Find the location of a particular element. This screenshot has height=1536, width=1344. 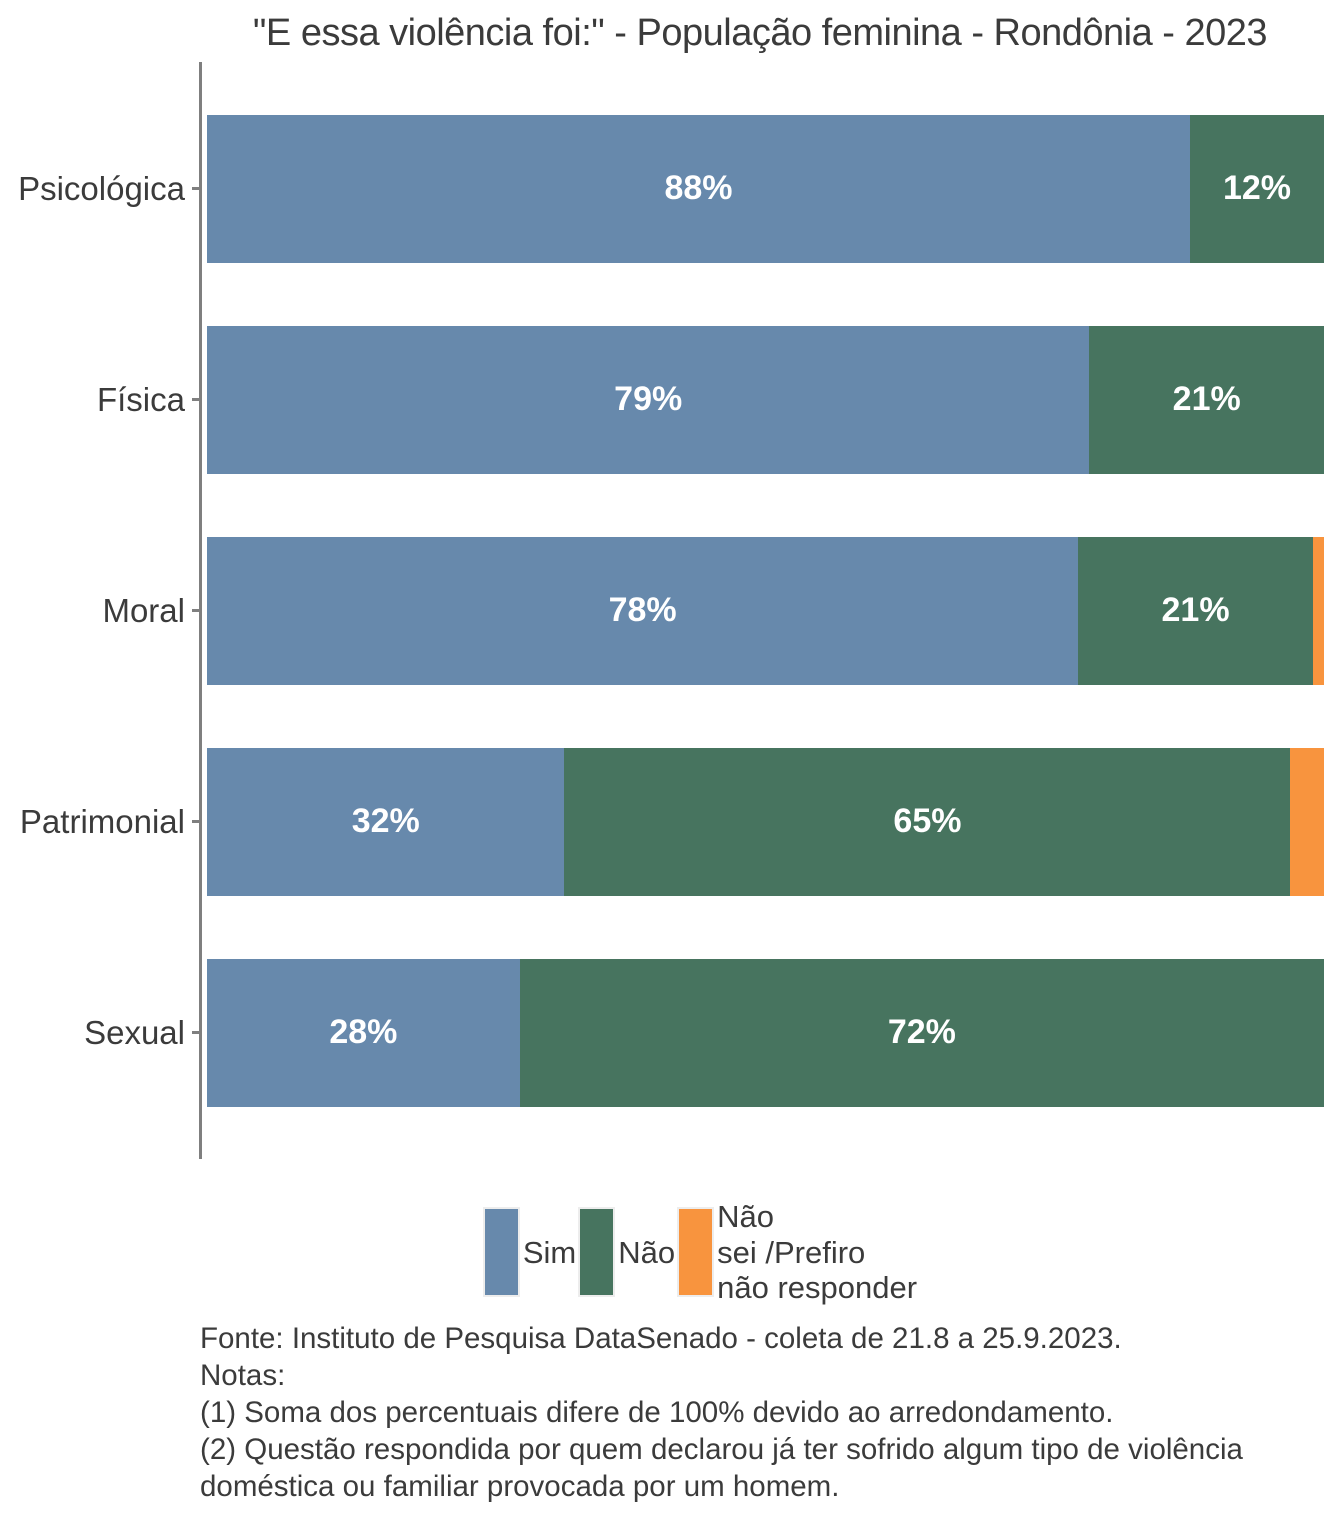

bar-segment-sim: 28% is located at coordinates (363, 1032).